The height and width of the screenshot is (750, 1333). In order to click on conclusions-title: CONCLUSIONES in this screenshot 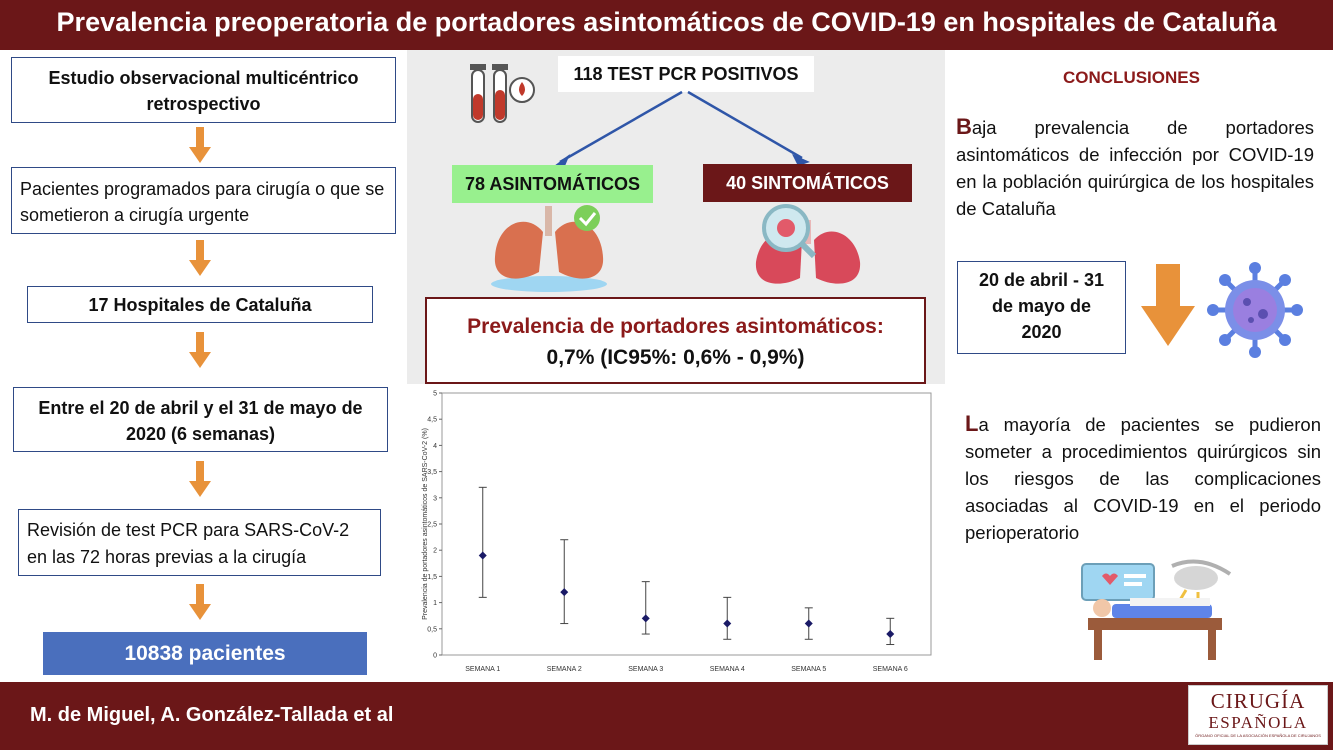, I will do `click(1131, 77)`.